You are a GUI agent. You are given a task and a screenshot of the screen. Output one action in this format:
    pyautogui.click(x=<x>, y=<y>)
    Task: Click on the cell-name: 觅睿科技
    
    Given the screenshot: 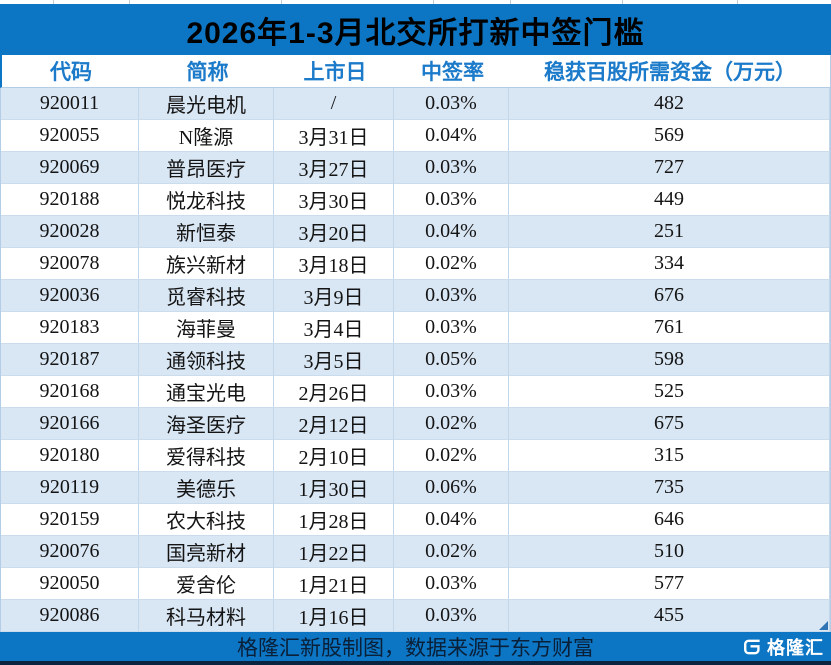 What is the action you would take?
    pyautogui.click(x=206, y=296)
    